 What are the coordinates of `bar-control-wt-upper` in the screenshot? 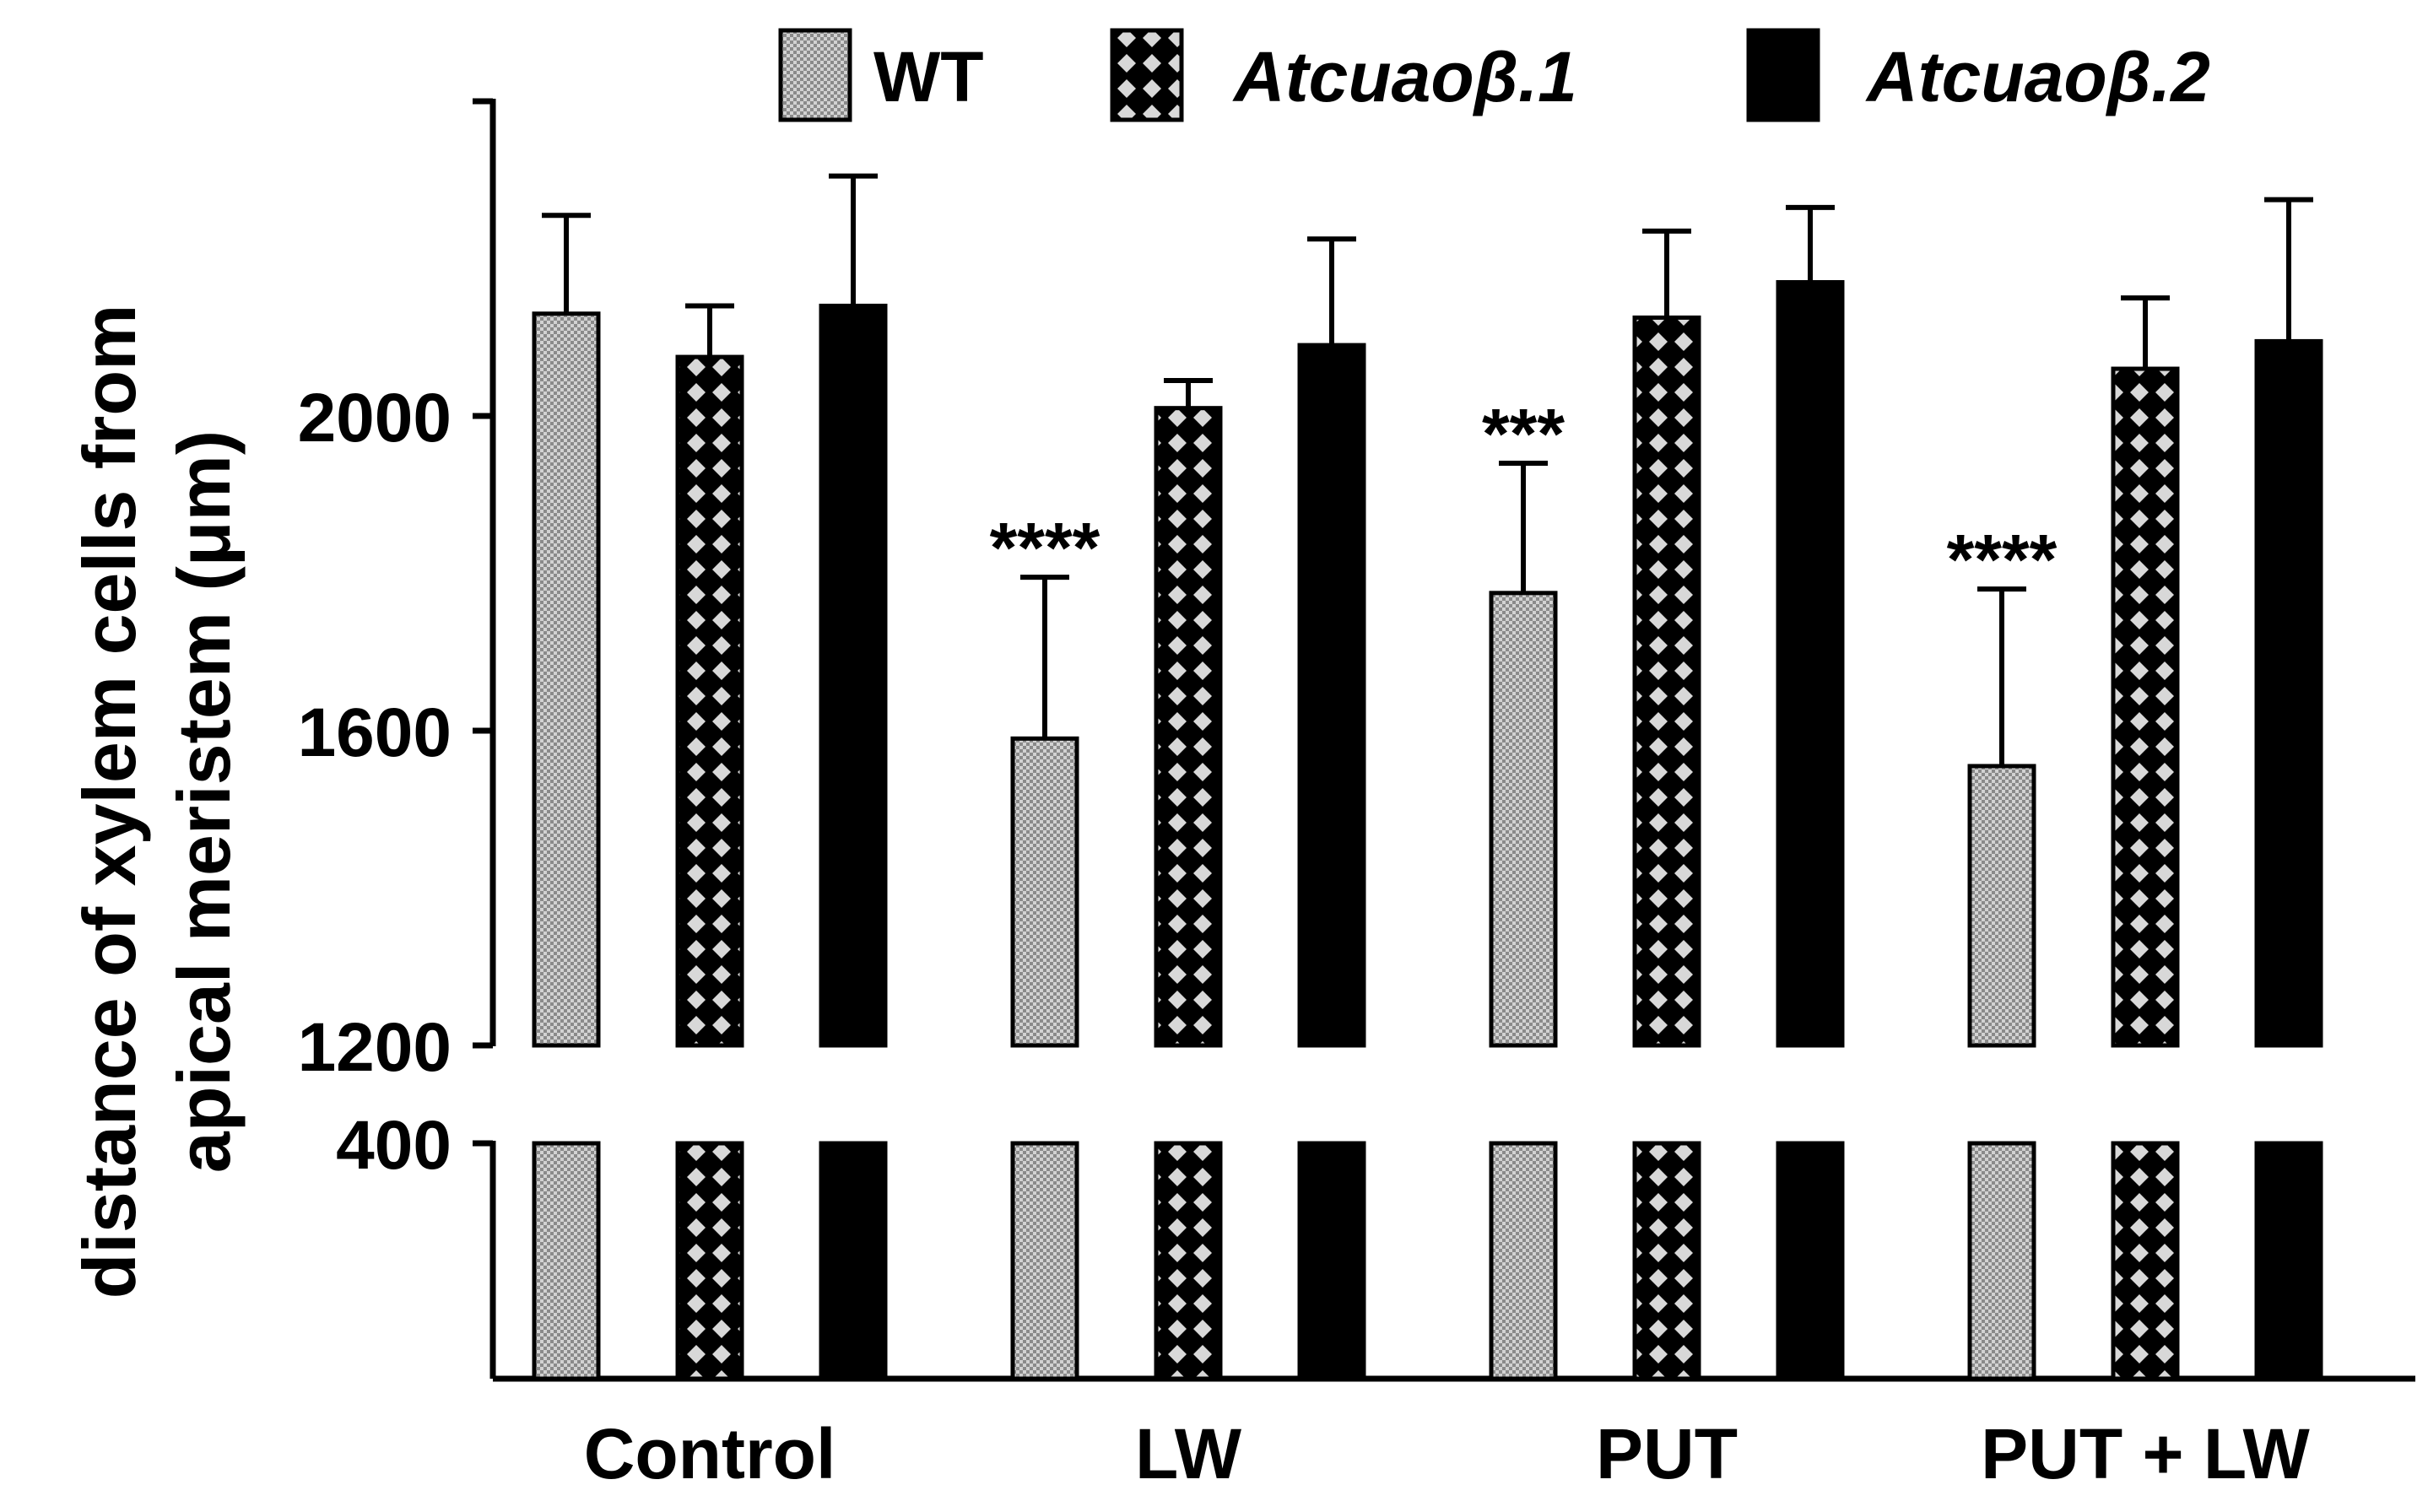 It's located at (566, 679).